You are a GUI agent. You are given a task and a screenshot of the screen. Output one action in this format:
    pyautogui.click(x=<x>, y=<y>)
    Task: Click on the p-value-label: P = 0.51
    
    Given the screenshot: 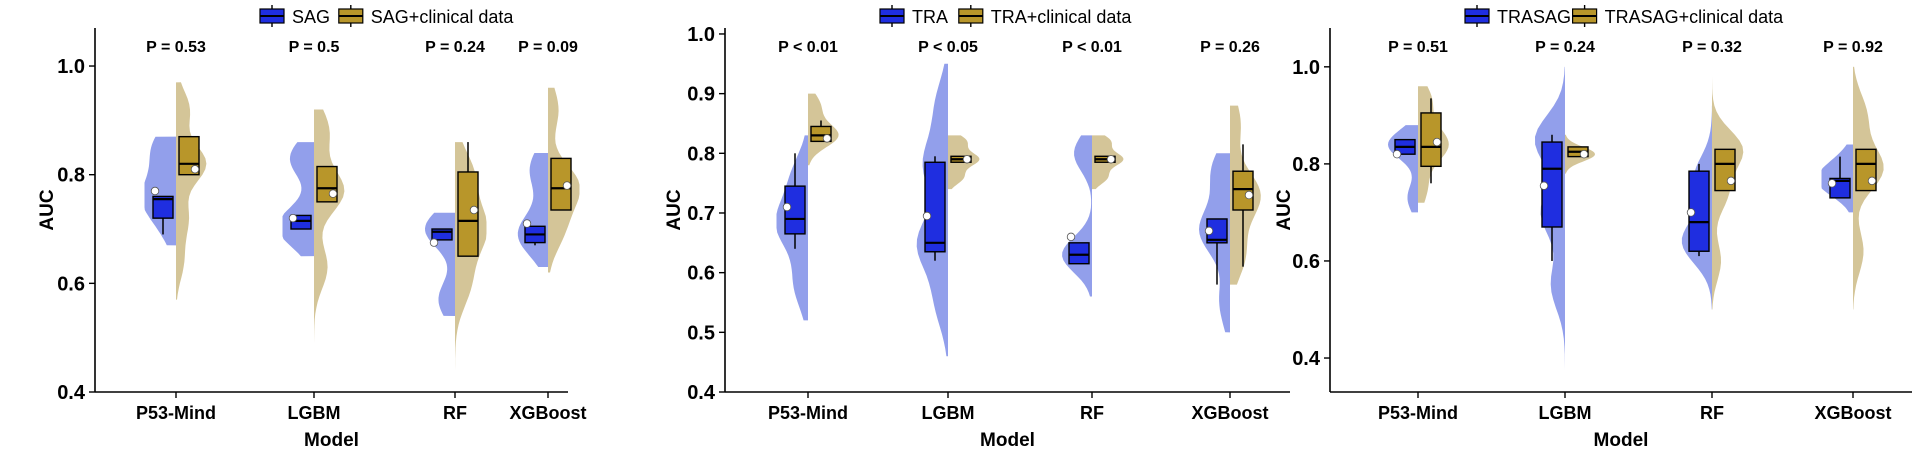 What is the action you would take?
    pyautogui.click(x=1418, y=47)
    